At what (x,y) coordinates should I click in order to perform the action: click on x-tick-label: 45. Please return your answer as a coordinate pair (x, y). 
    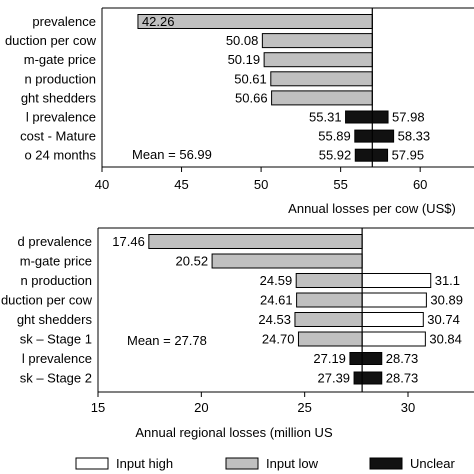
    Looking at the image, I should click on (181, 184).